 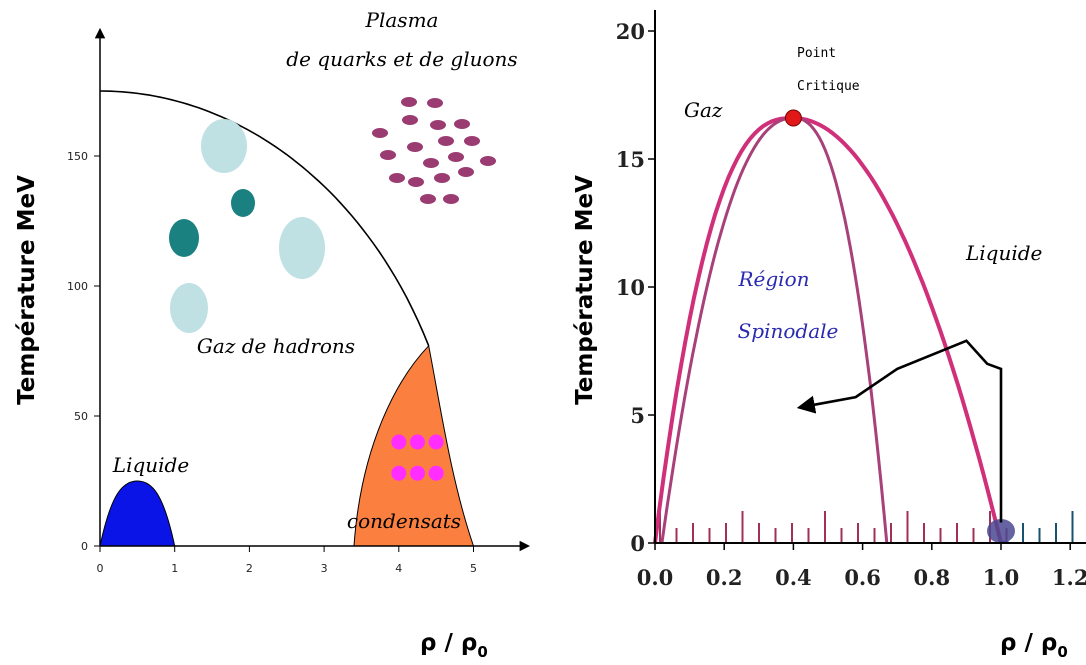 What do you see at coordinates (630, 287) in the screenshot?
I see `right-y-tick-label: 10` at bounding box center [630, 287].